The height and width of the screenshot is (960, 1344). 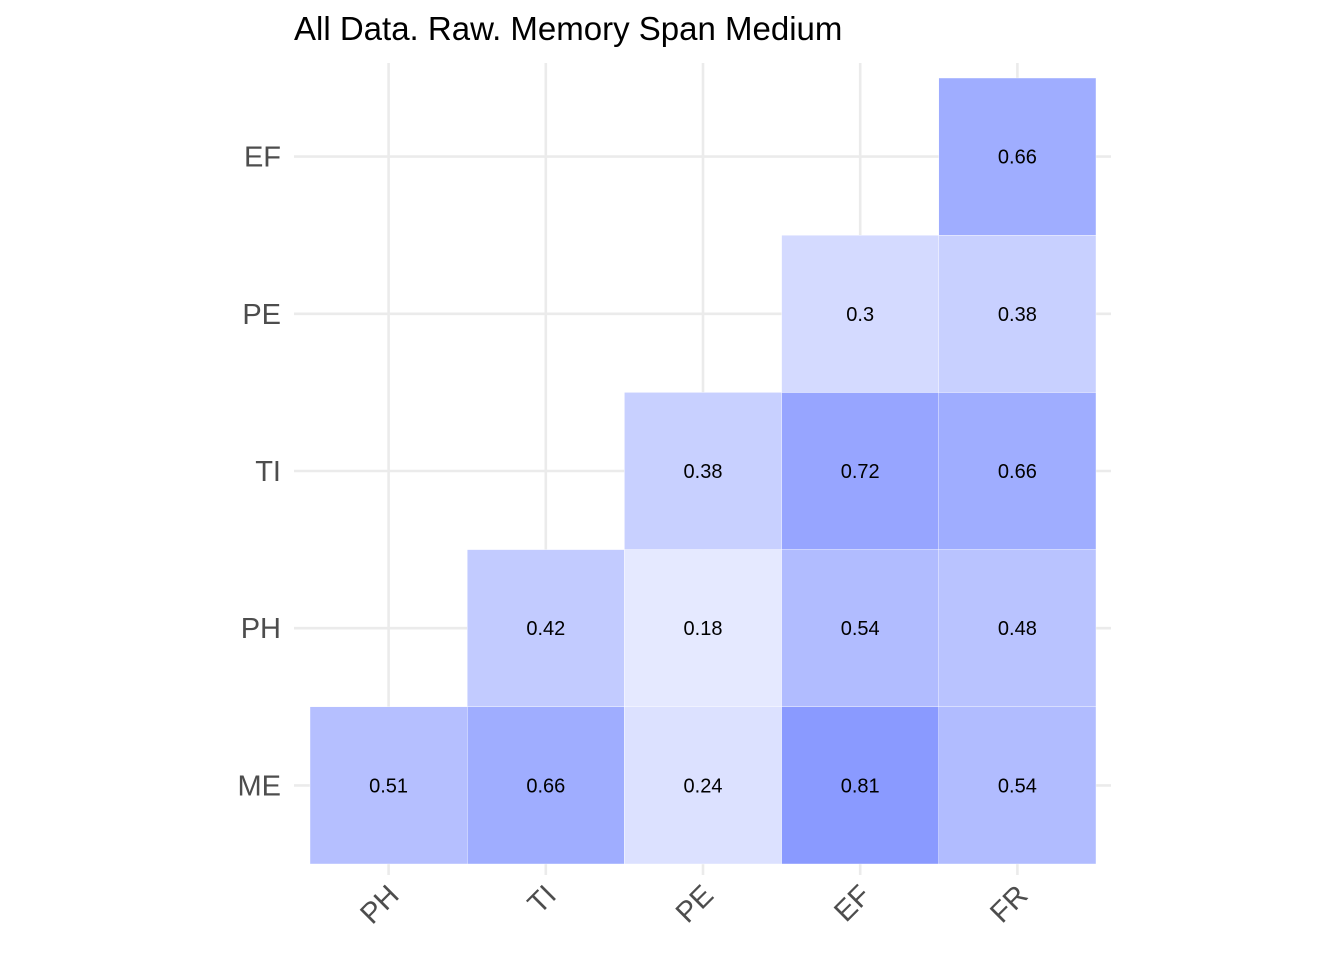 I want to click on chart-title: All Data. Raw. Memory Span Medium, so click(x=568, y=28).